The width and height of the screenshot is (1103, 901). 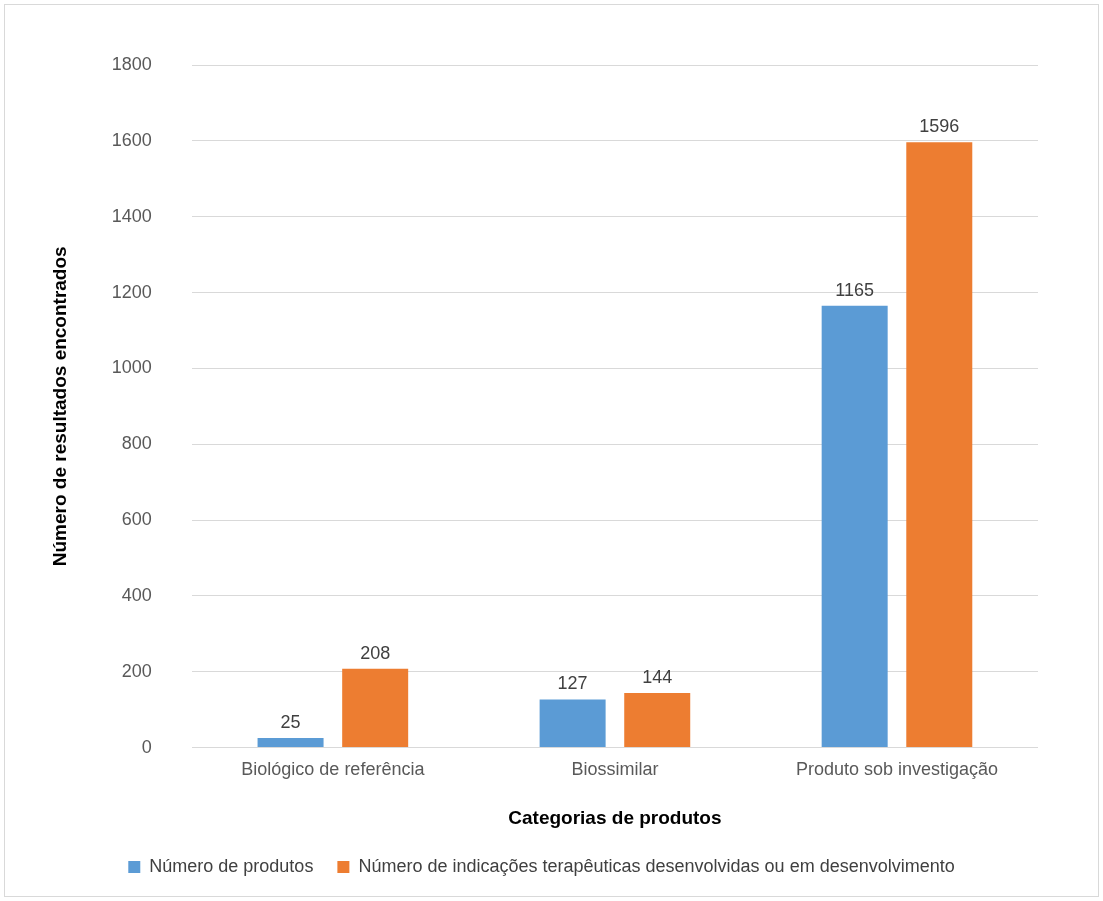 I want to click on data-label: 1596, so click(x=939, y=126).